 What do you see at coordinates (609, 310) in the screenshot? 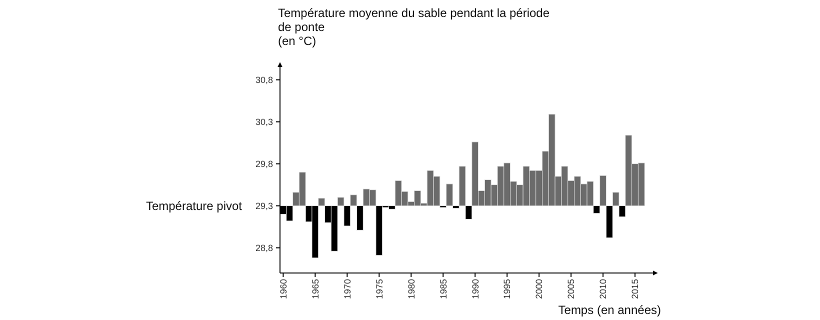
I see `x-axis-title: Temps (en années)` at bounding box center [609, 310].